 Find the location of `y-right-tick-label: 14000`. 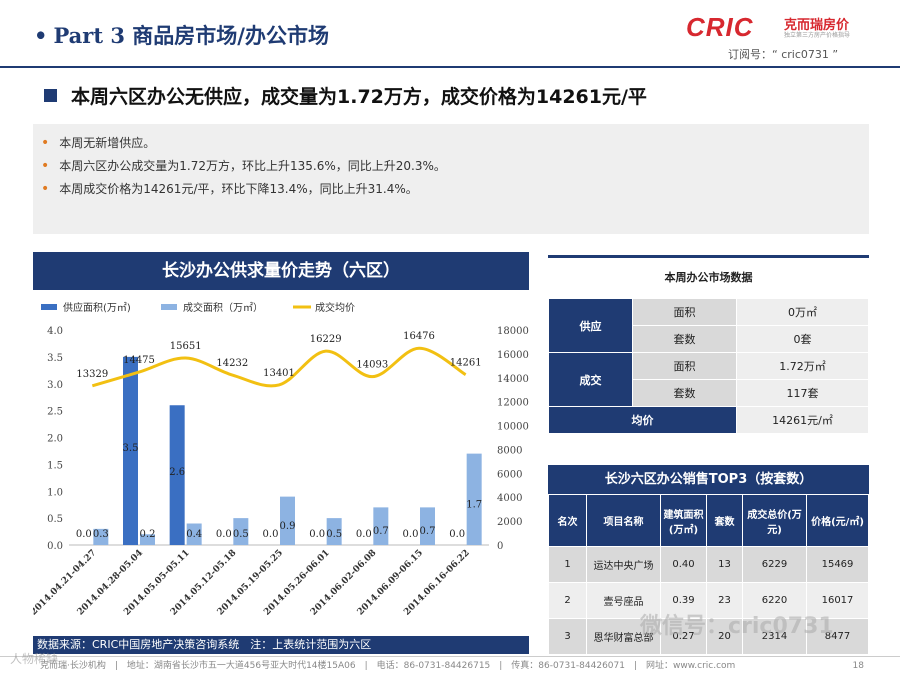

y-right-tick-label: 14000 is located at coordinates (513, 379).